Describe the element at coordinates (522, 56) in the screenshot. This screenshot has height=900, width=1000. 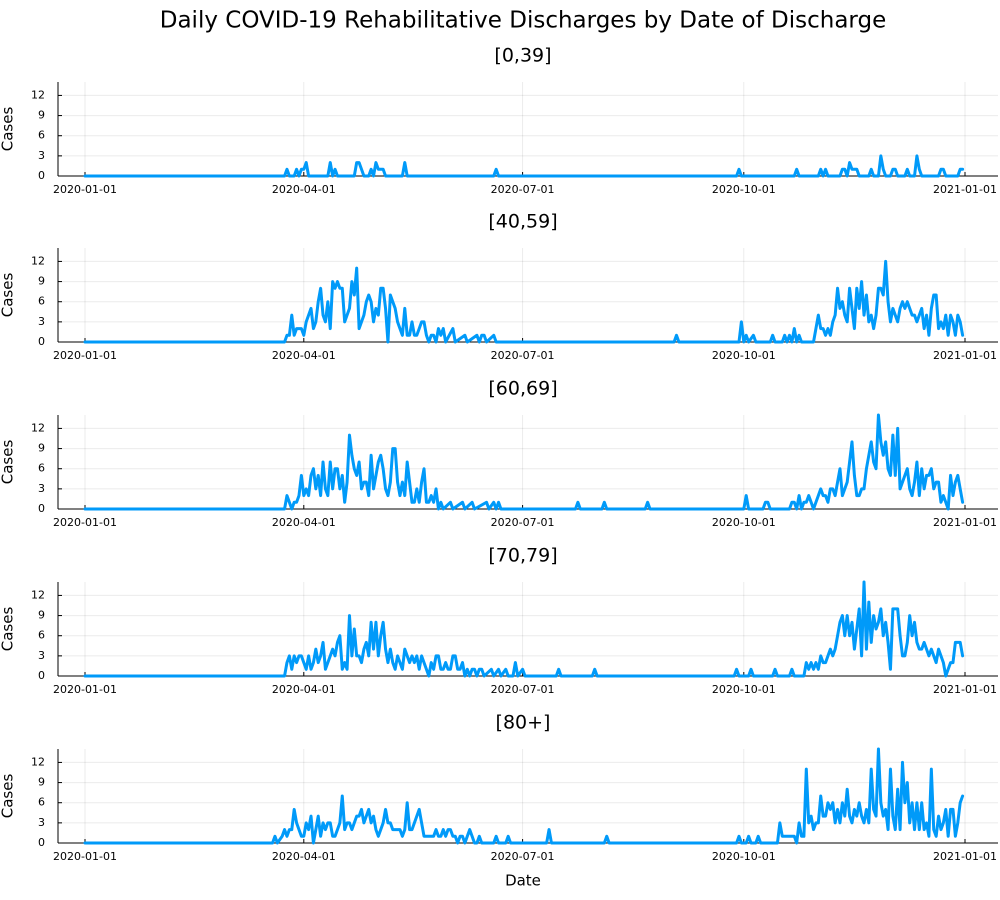
I see `panel-title: [0,39]` at that location.